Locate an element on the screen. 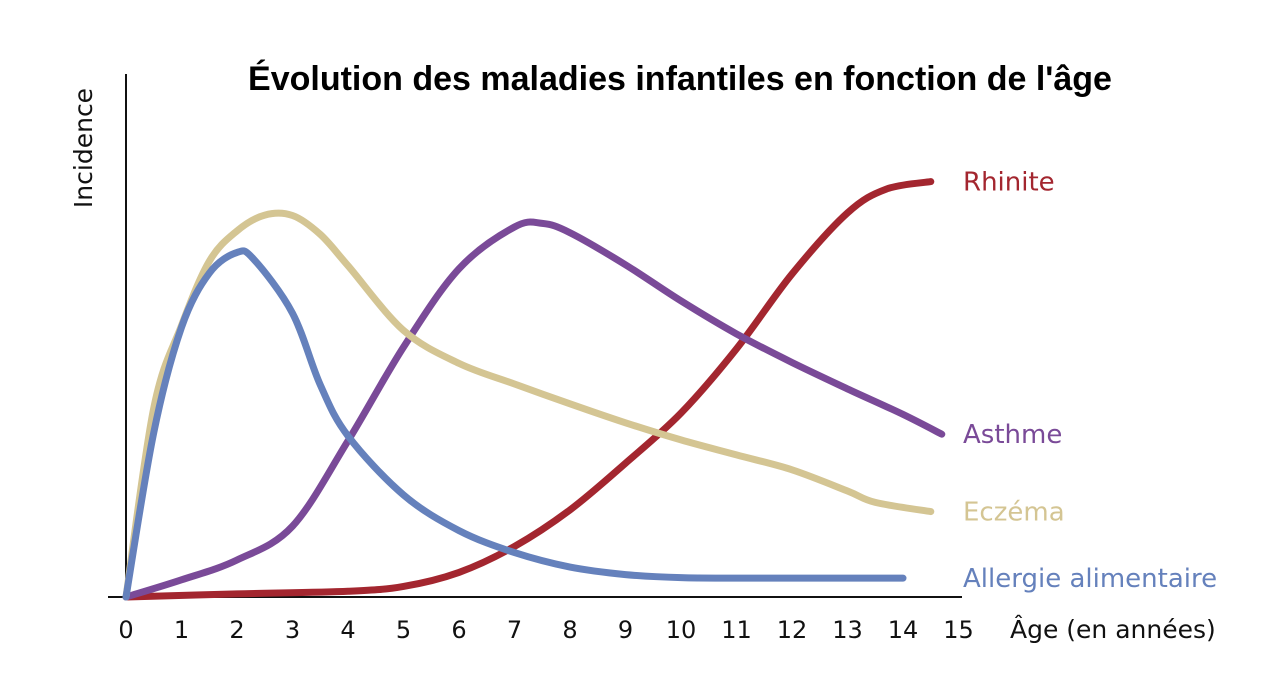  x-tick-label: 9 is located at coordinates (625, 630).